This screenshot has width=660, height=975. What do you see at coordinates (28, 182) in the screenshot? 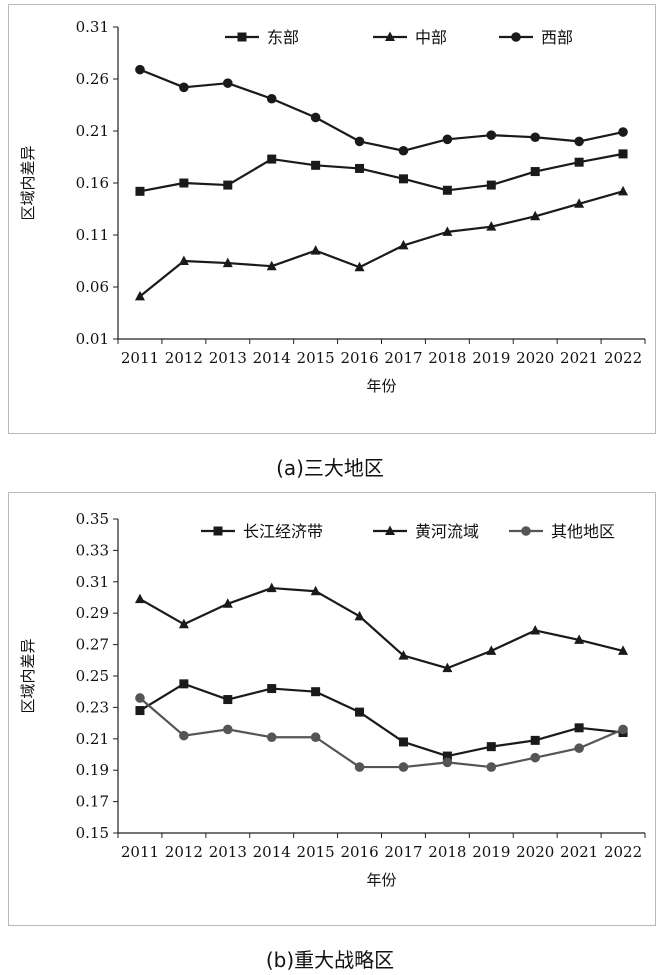
I see `chart-0-y-axis-label: 区域内差异` at bounding box center [28, 182].